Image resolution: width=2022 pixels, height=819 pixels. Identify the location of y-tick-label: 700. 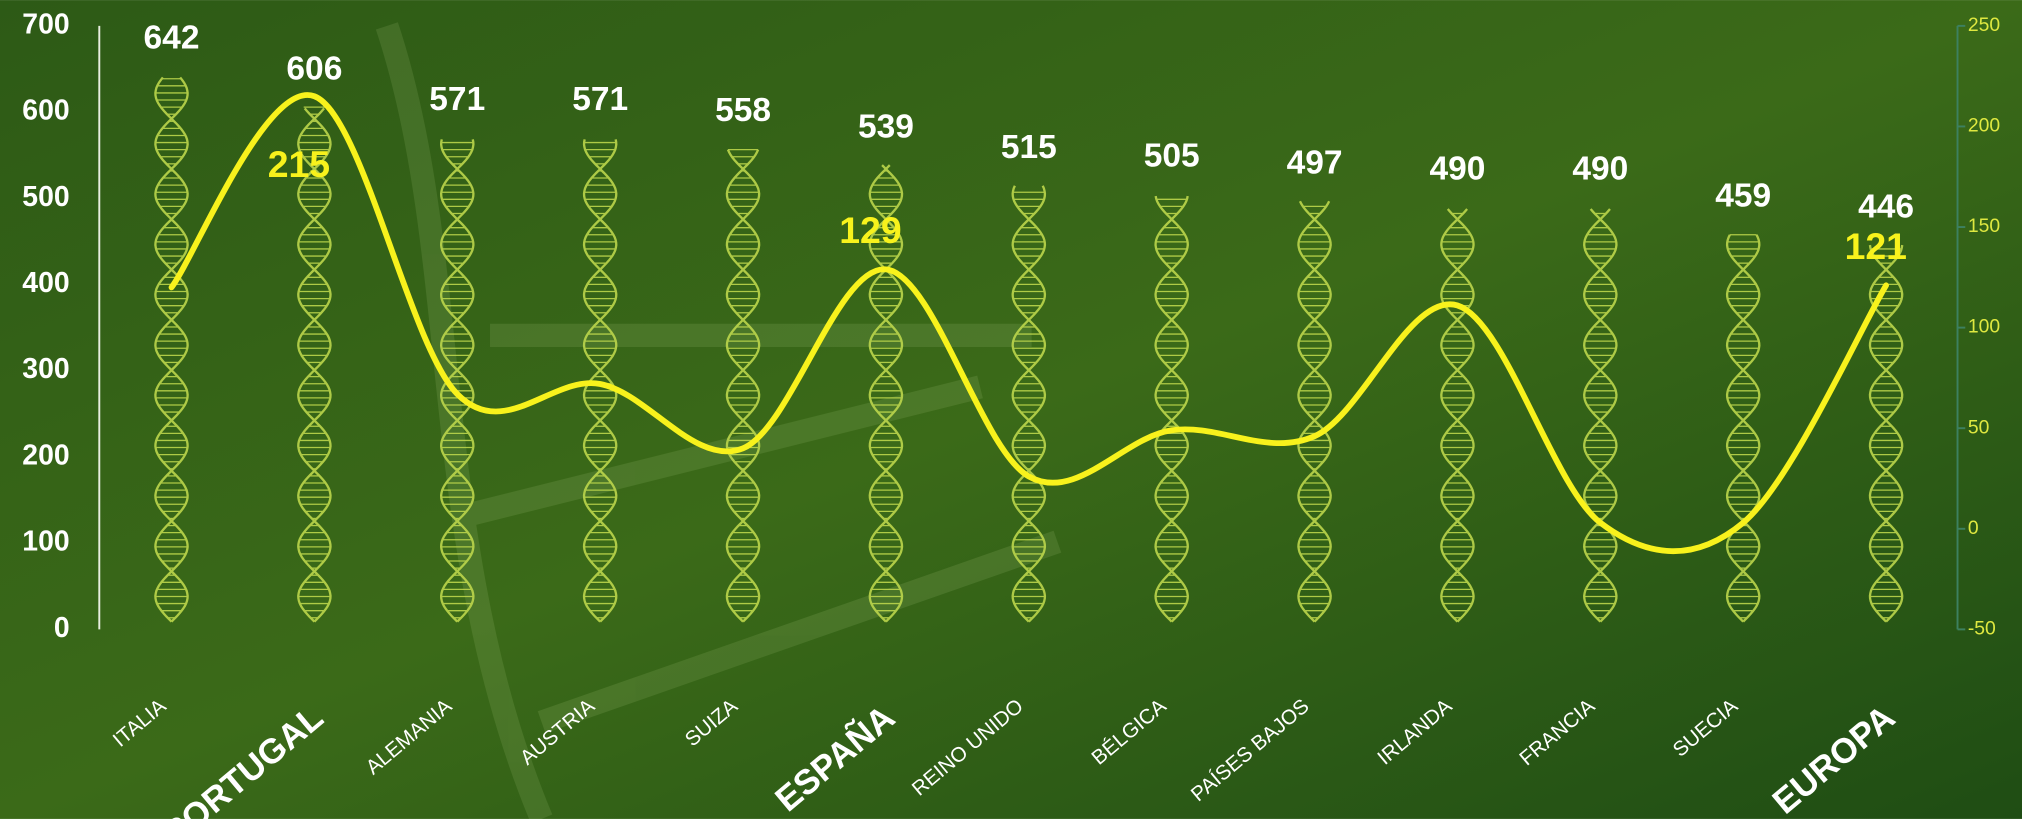
(45, 24).